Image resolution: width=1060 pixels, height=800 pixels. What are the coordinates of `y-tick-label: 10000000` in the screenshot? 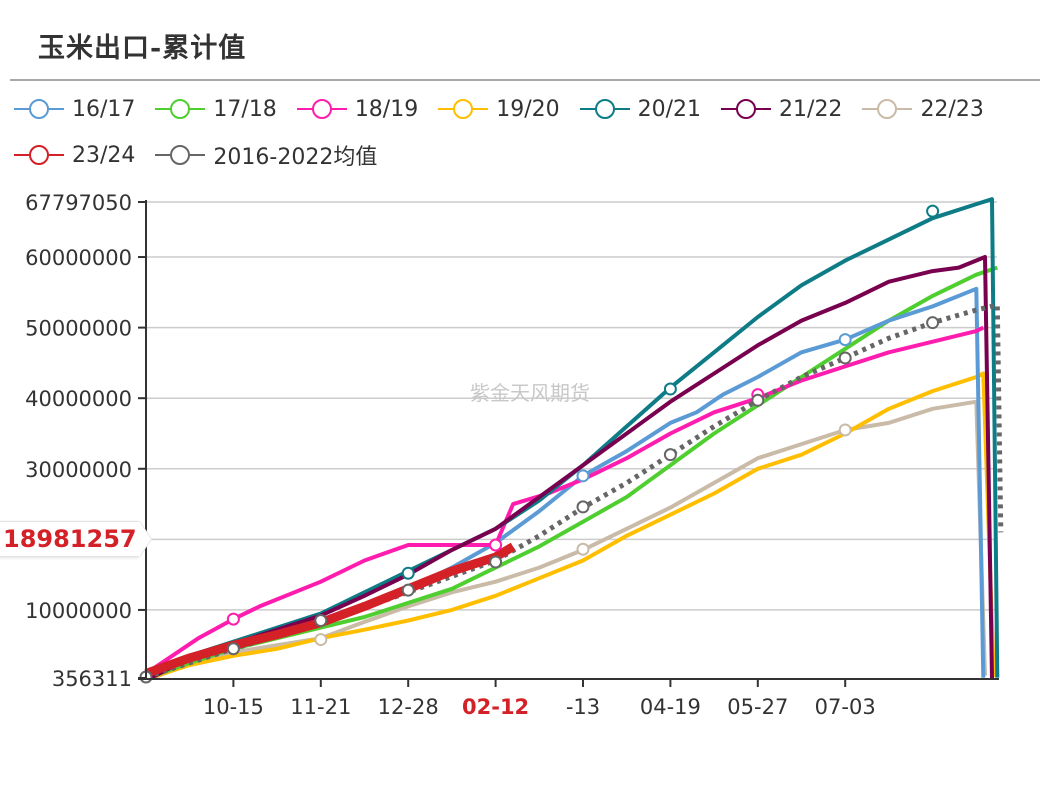 It's located at (78, 611).